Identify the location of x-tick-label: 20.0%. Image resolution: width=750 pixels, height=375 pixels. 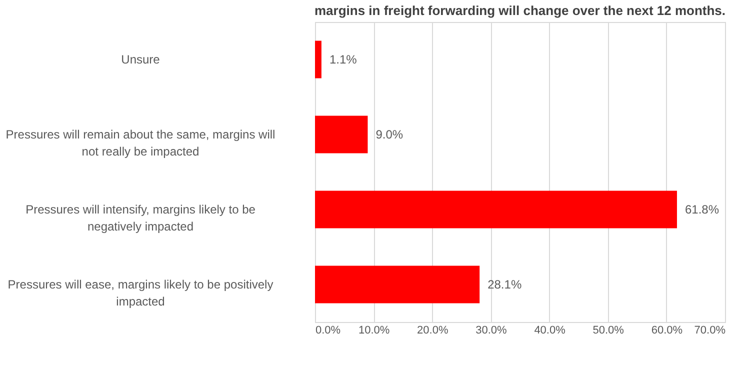
(432, 330).